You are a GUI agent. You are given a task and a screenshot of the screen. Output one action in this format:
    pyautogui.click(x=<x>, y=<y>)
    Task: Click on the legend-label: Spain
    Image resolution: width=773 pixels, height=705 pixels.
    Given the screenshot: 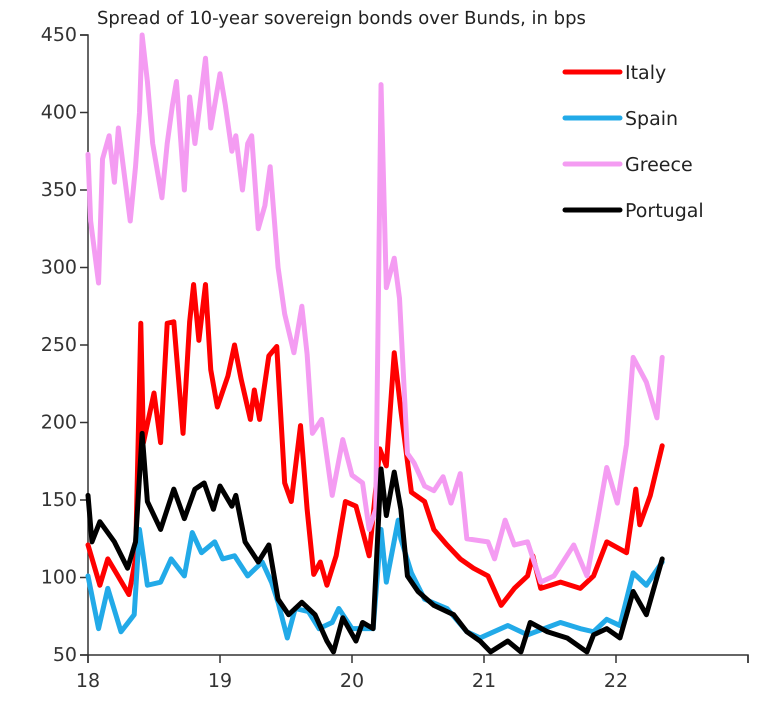 What is the action you would take?
    pyautogui.click(x=651, y=119)
    